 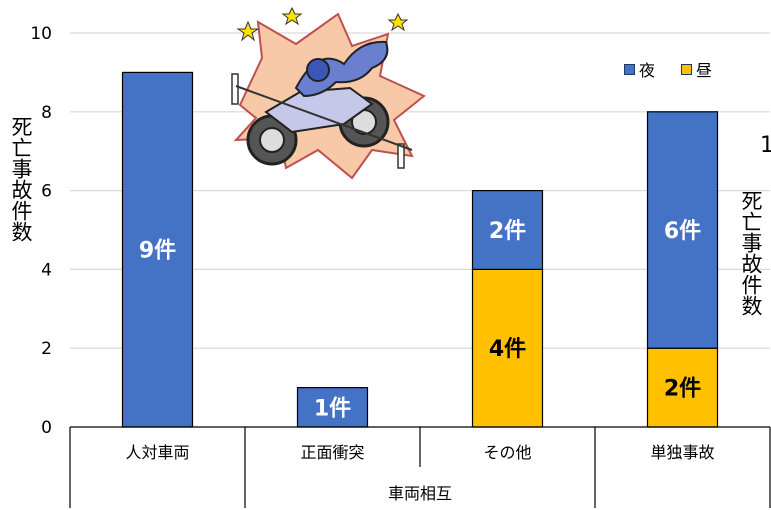 I want to click on category-label: 単独事故, so click(x=682, y=452).